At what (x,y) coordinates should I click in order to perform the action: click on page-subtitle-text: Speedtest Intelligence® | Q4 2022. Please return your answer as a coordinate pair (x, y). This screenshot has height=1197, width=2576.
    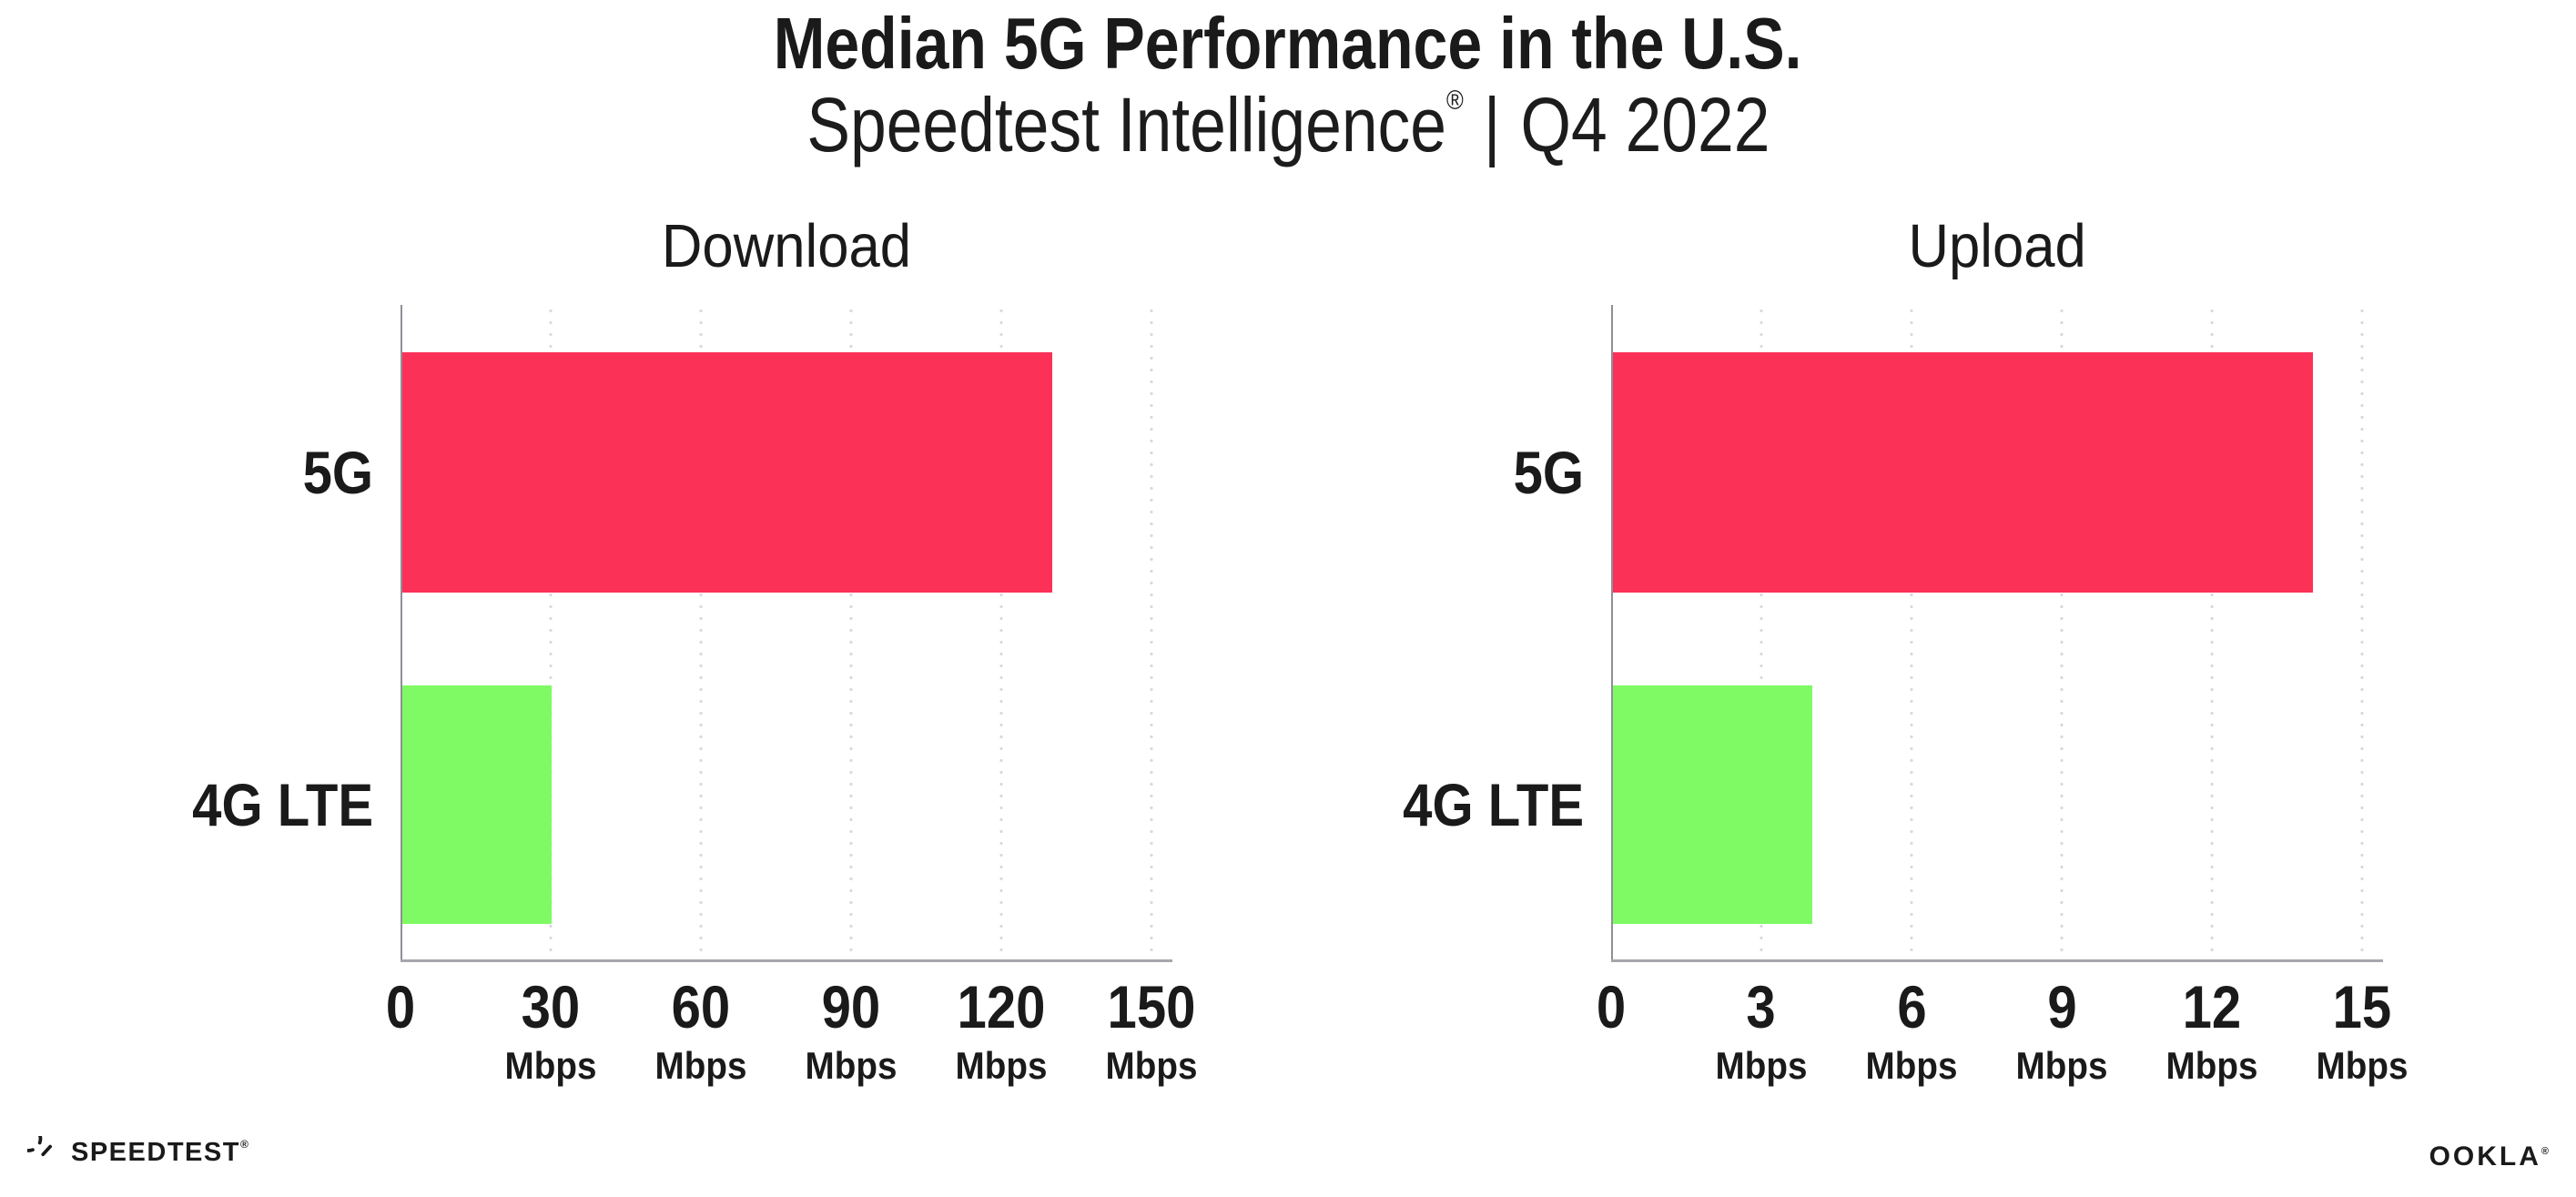
    Looking at the image, I should click on (1288, 126).